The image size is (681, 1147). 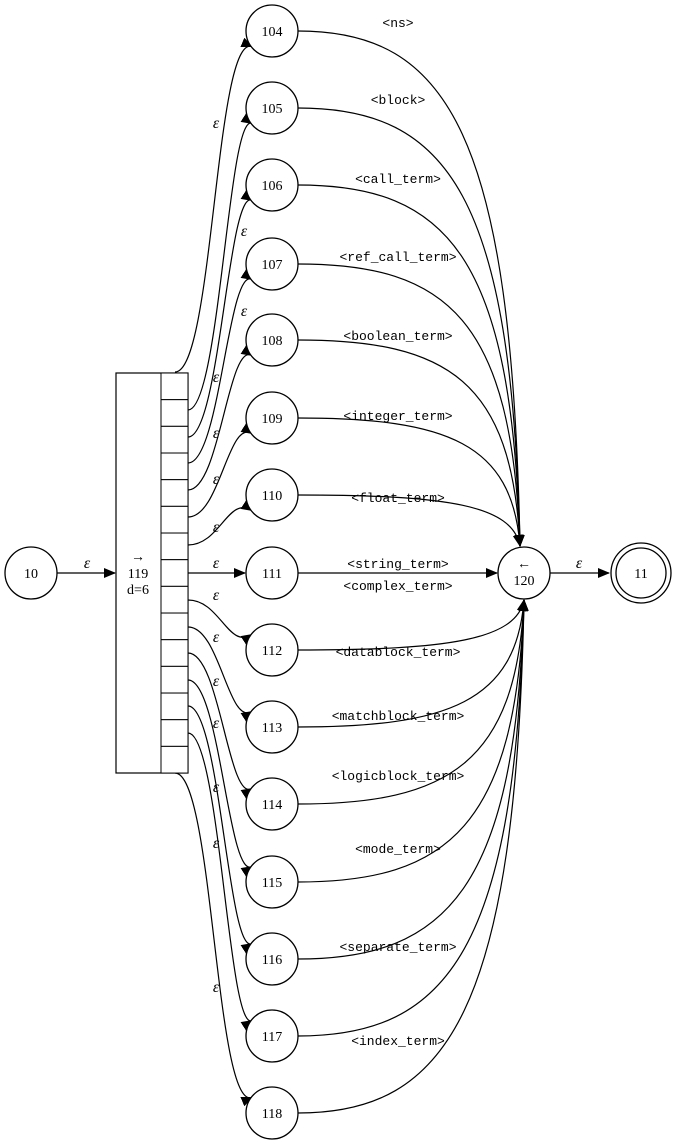 What do you see at coordinates (398, 1041) in the screenshot?
I see `term-label-118: <index_term>` at bounding box center [398, 1041].